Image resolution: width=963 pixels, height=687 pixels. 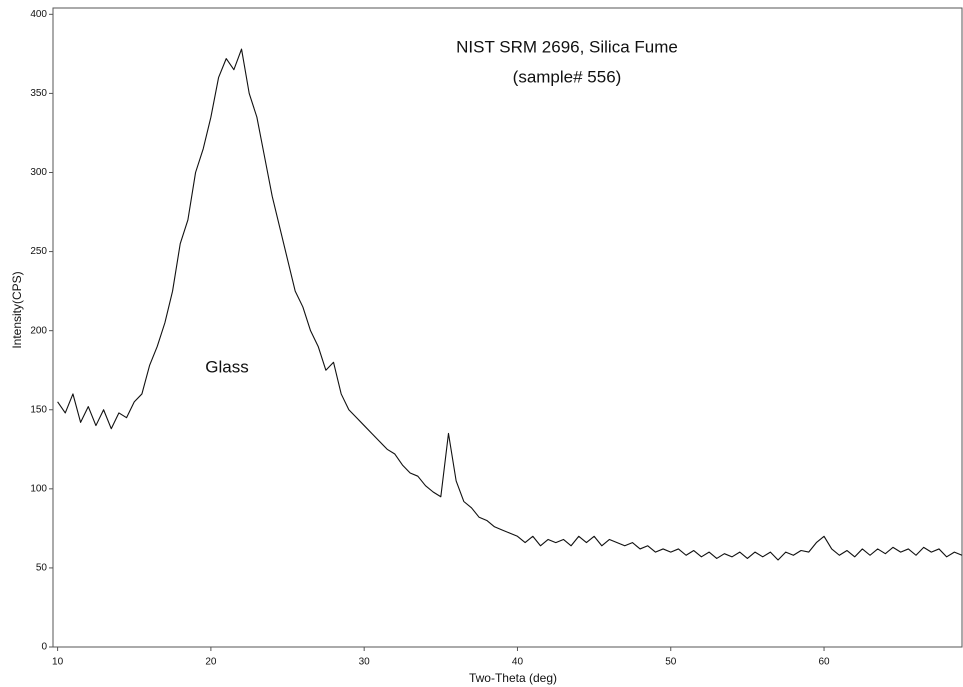 What do you see at coordinates (42, 568) in the screenshot?
I see `y-tick-label: 50` at bounding box center [42, 568].